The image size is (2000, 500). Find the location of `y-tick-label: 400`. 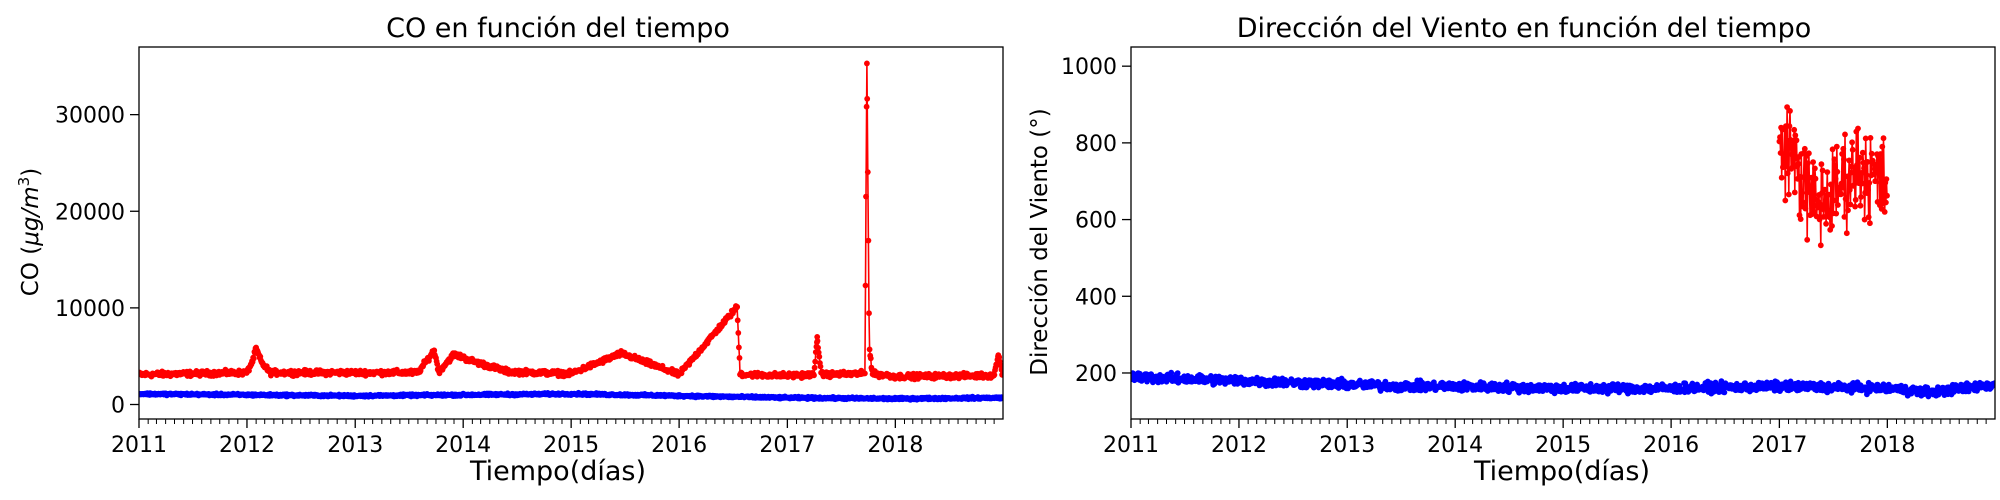

y-tick-label: 400 is located at coordinates (1096, 297).